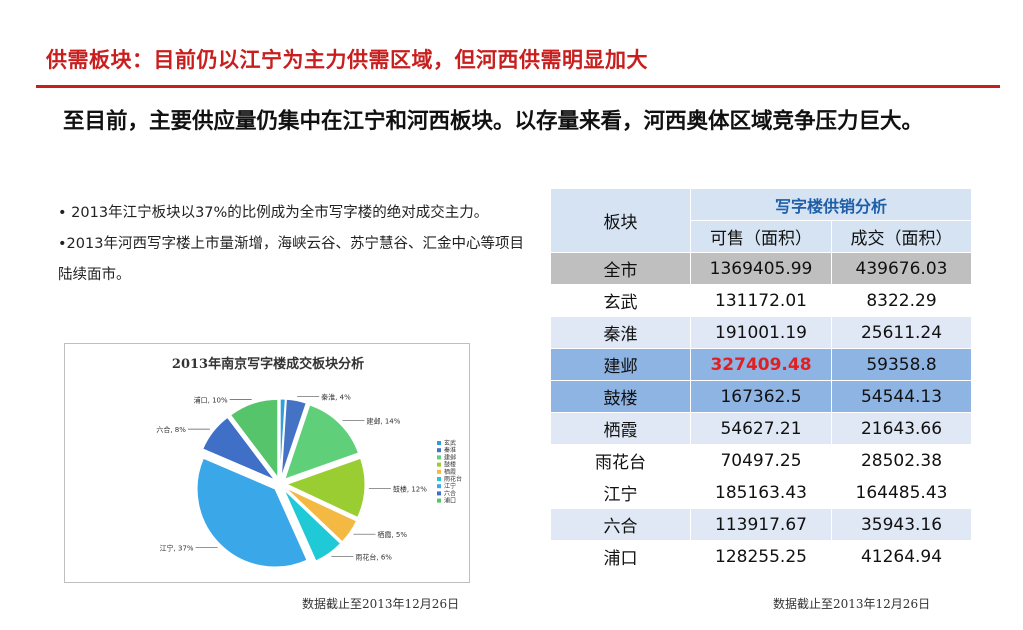 The height and width of the screenshot is (630, 1023). I want to click on table-source-note: 数据截止至2013年12月26日, so click(852, 604).